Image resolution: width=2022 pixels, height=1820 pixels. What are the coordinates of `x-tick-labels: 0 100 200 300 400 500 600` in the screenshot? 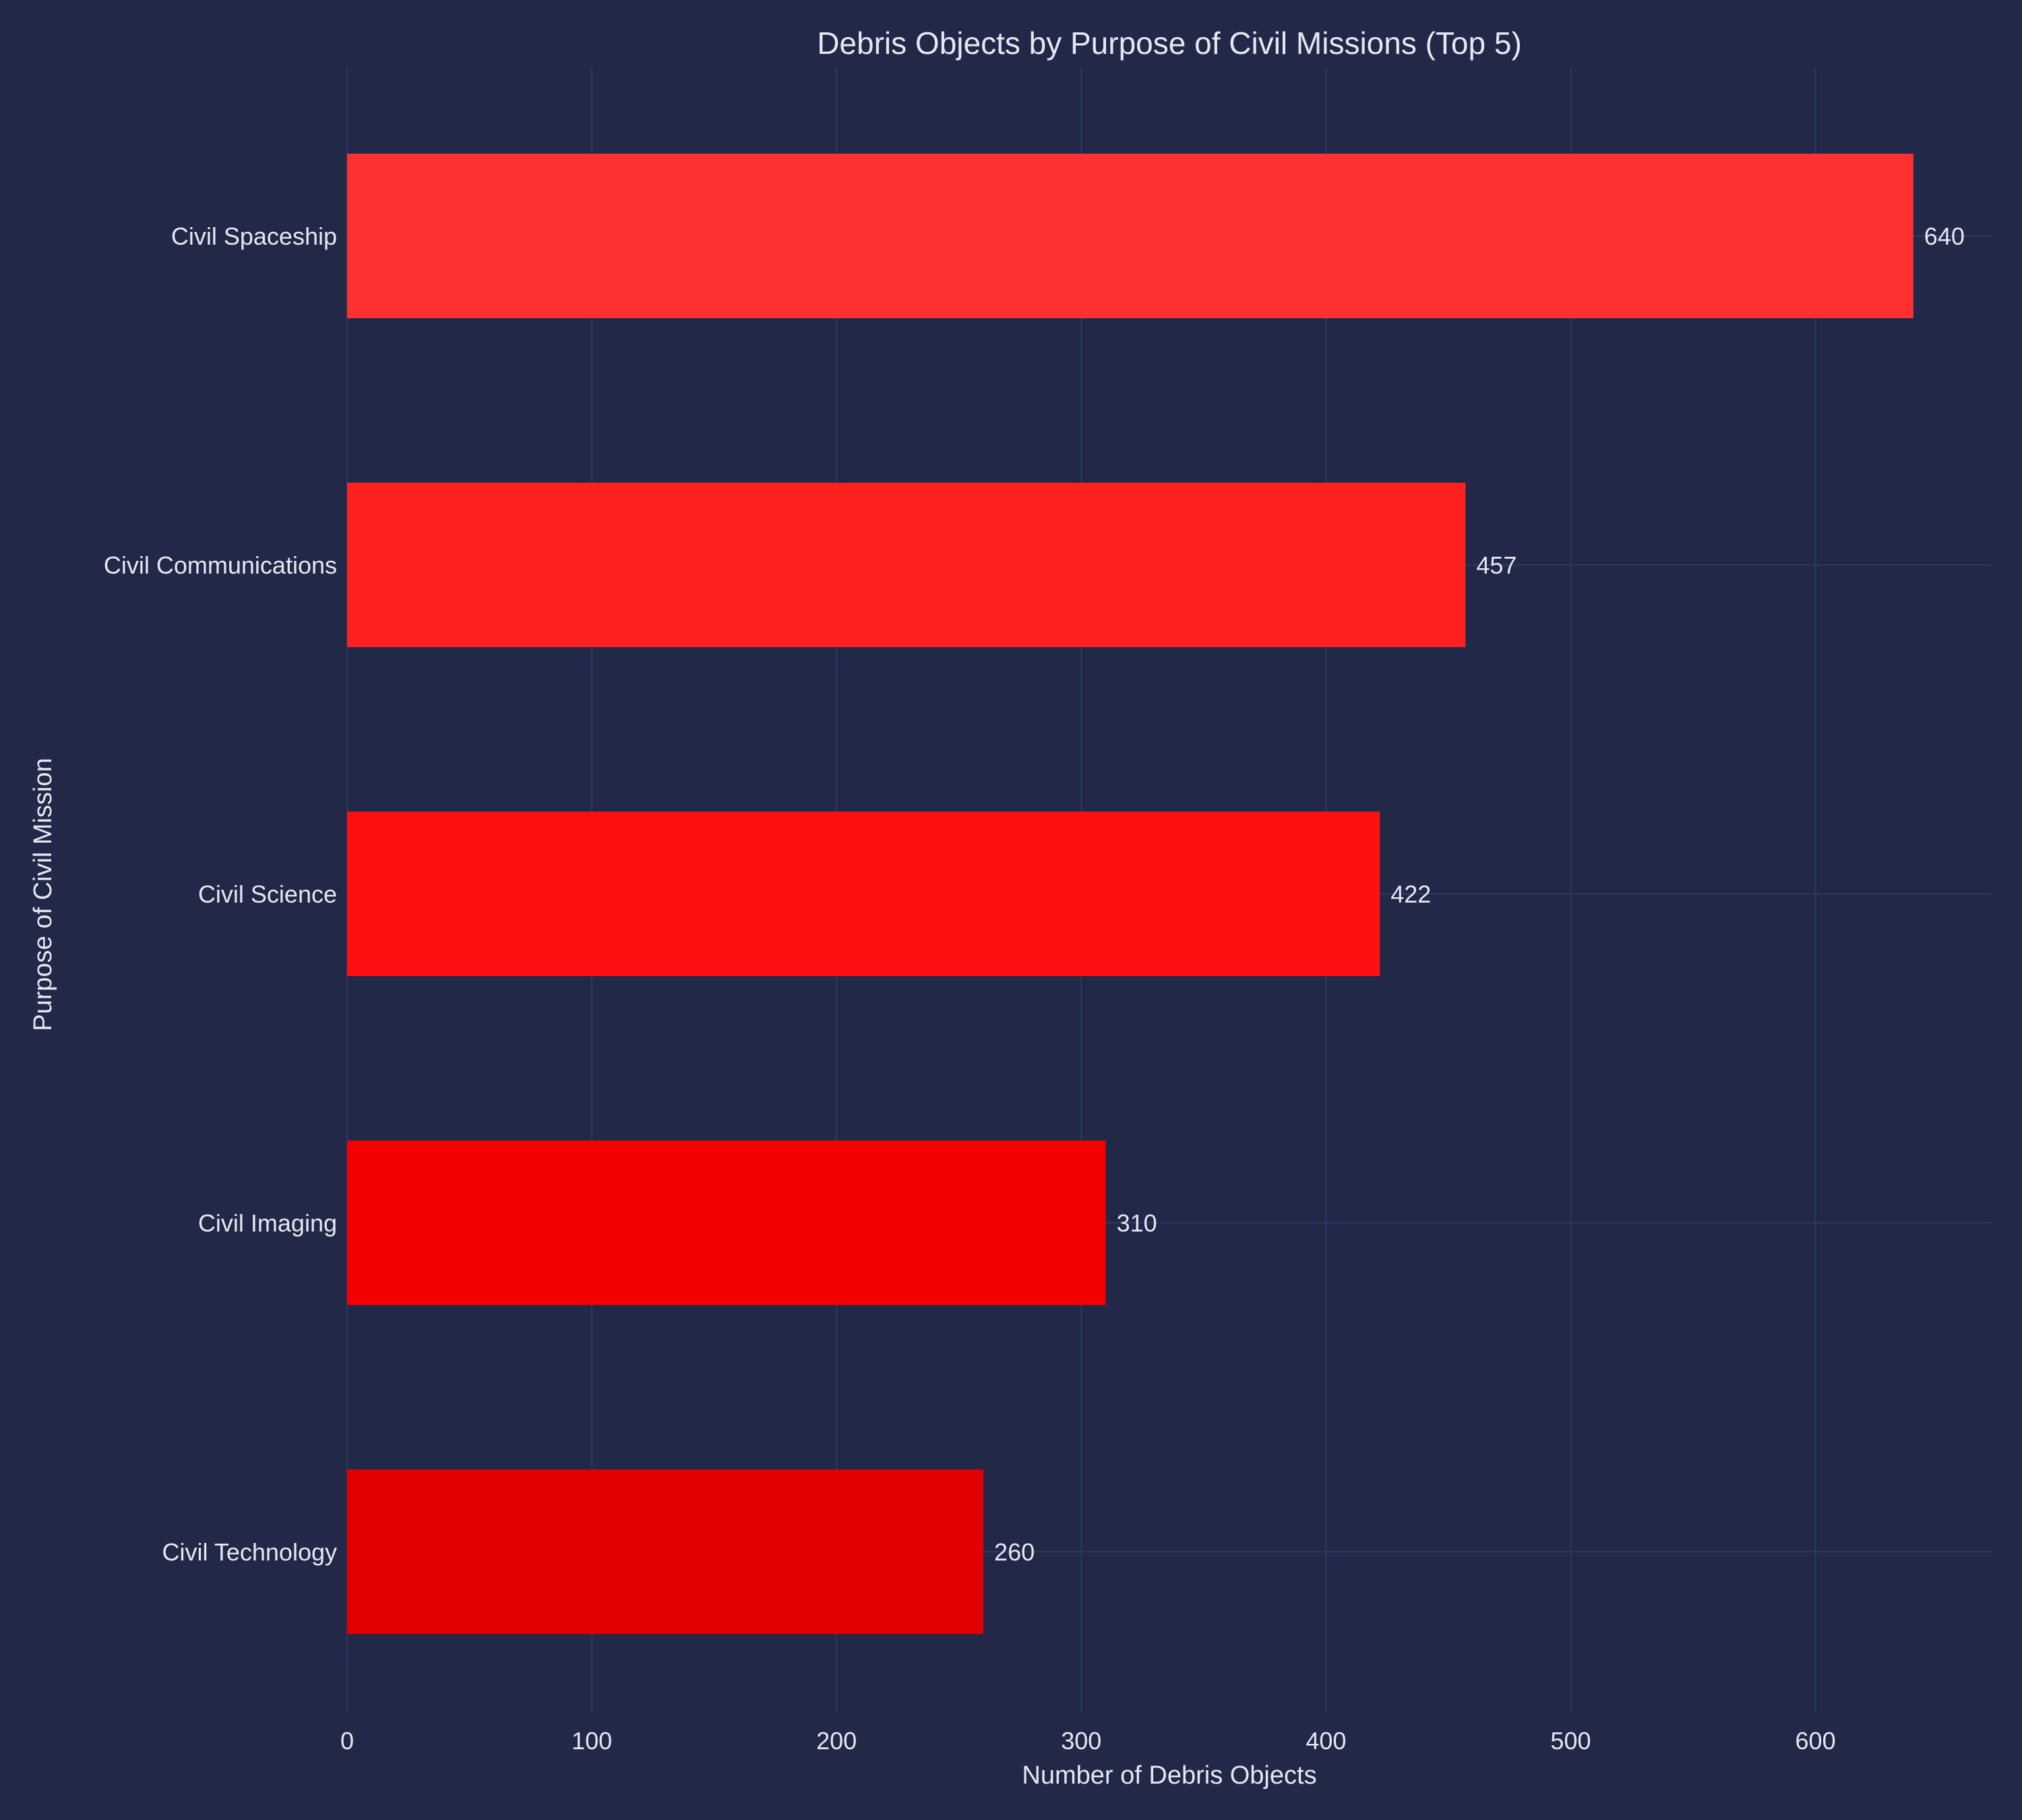 It's located at (1088, 1741).